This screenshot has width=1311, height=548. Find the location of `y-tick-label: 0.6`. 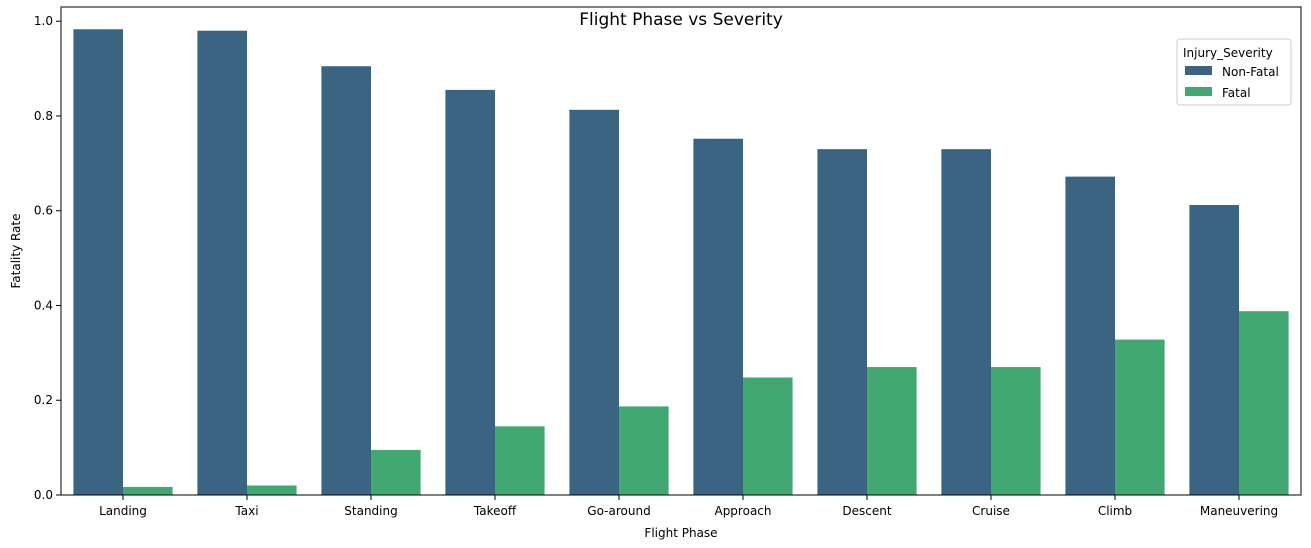

y-tick-label: 0.6 is located at coordinates (43, 211).